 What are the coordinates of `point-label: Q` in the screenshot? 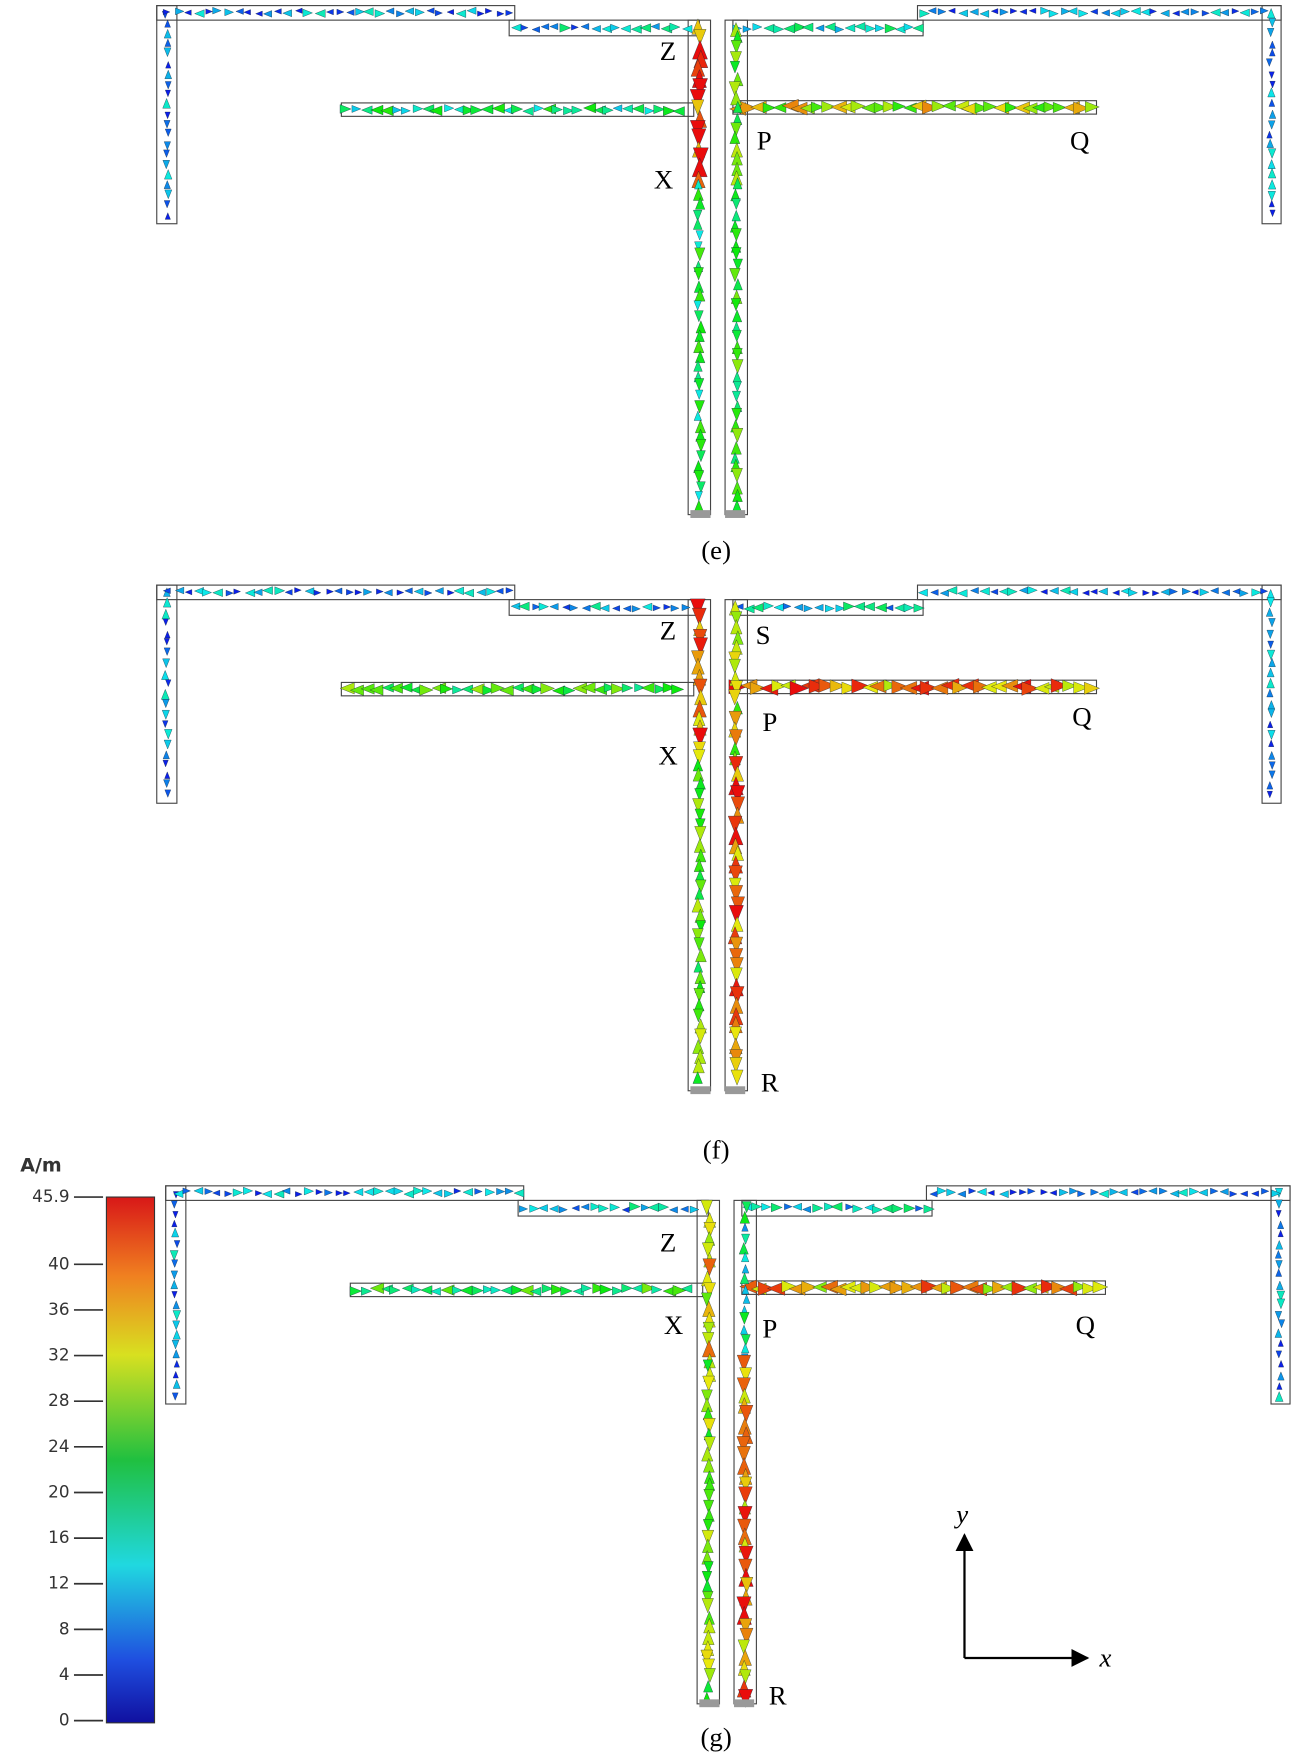 It's located at (1085, 1325).